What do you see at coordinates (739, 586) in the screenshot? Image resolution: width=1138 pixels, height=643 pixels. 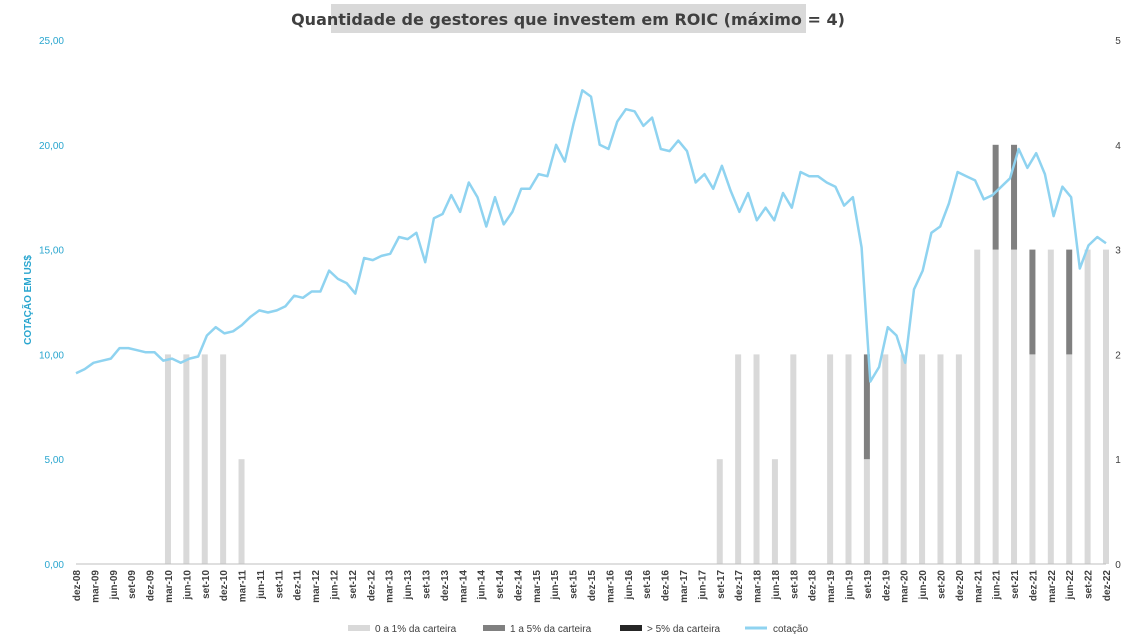 I see `x-tick-label: dez-17` at bounding box center [739, 586].